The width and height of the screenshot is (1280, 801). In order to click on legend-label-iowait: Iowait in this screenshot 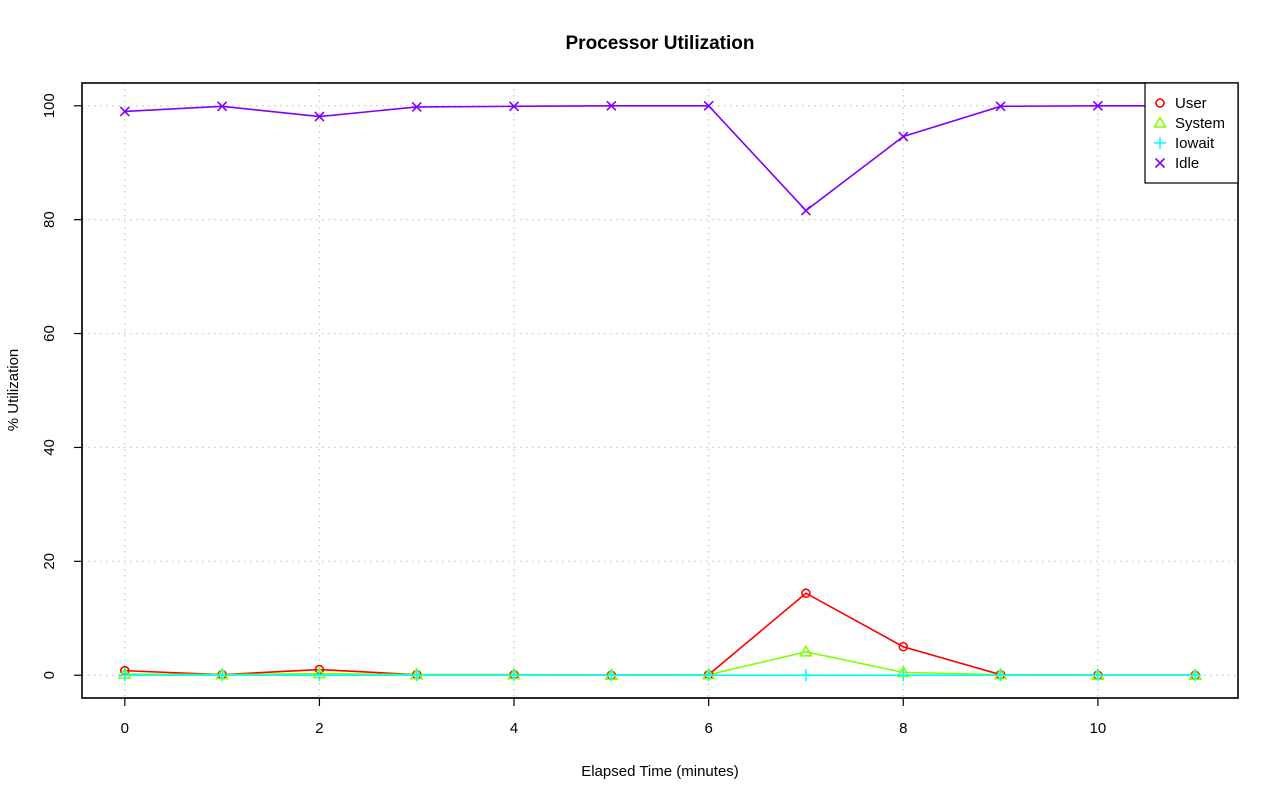, I will do `click(1195, 143)`.